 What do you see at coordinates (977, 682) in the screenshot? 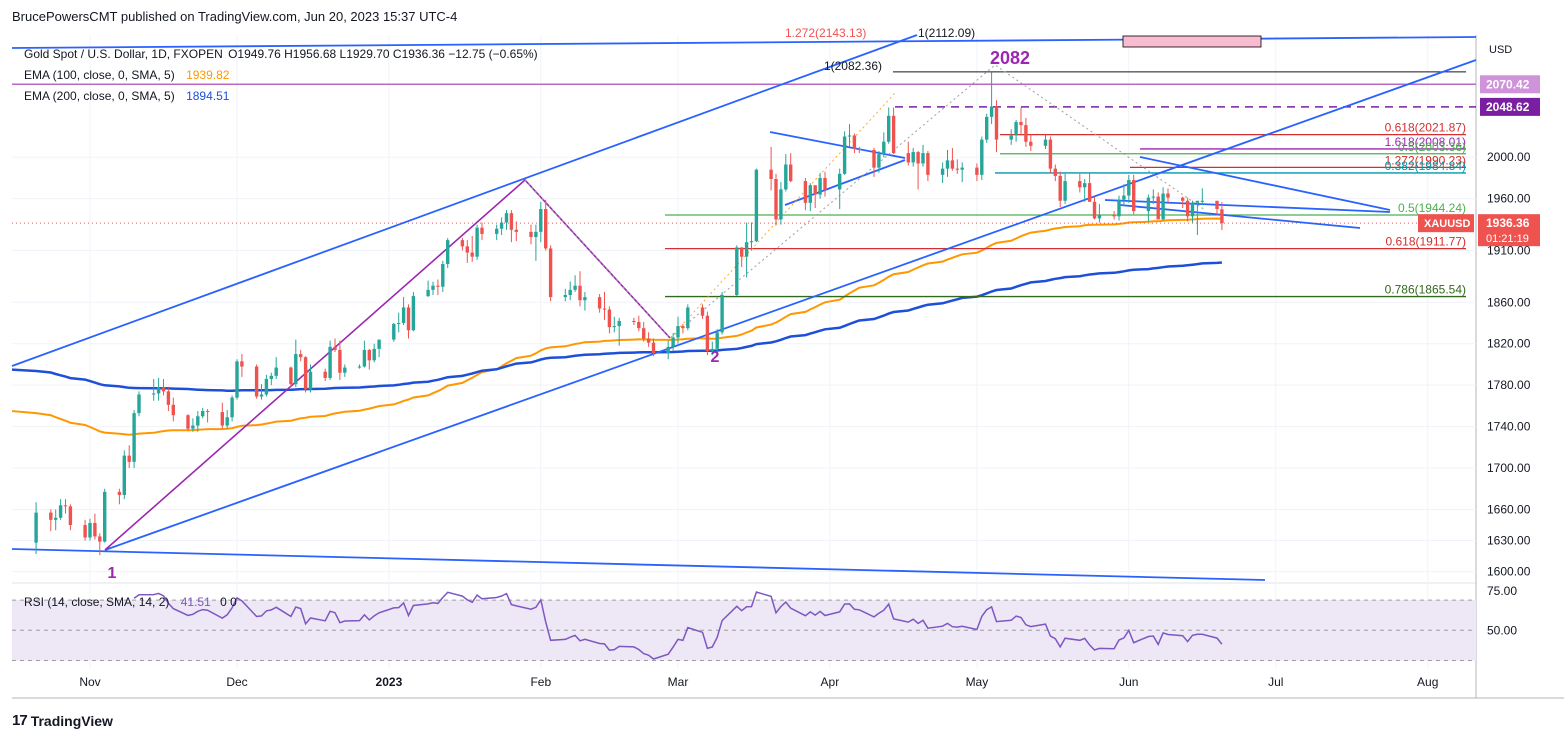
I see `time-tick-label: May` at bounding box center [977, 682].